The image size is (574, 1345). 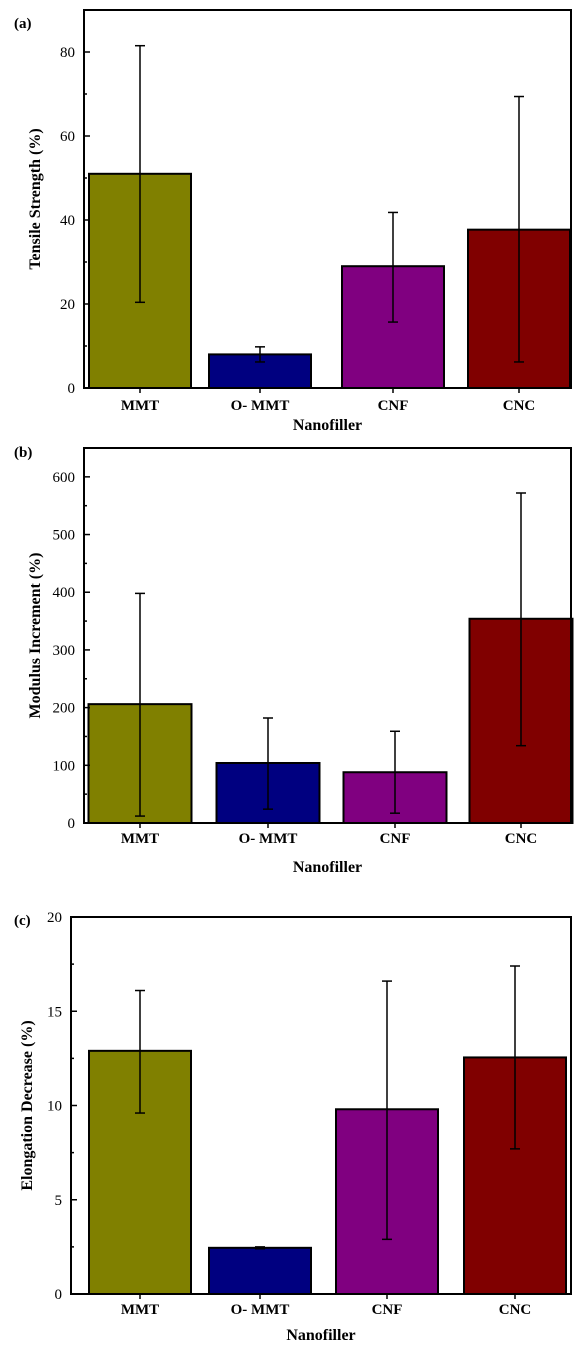 What do you see at coordinates (23, 24) in the screenshot?
I see `panel-label: (a)` at bounding box center [23, 24].